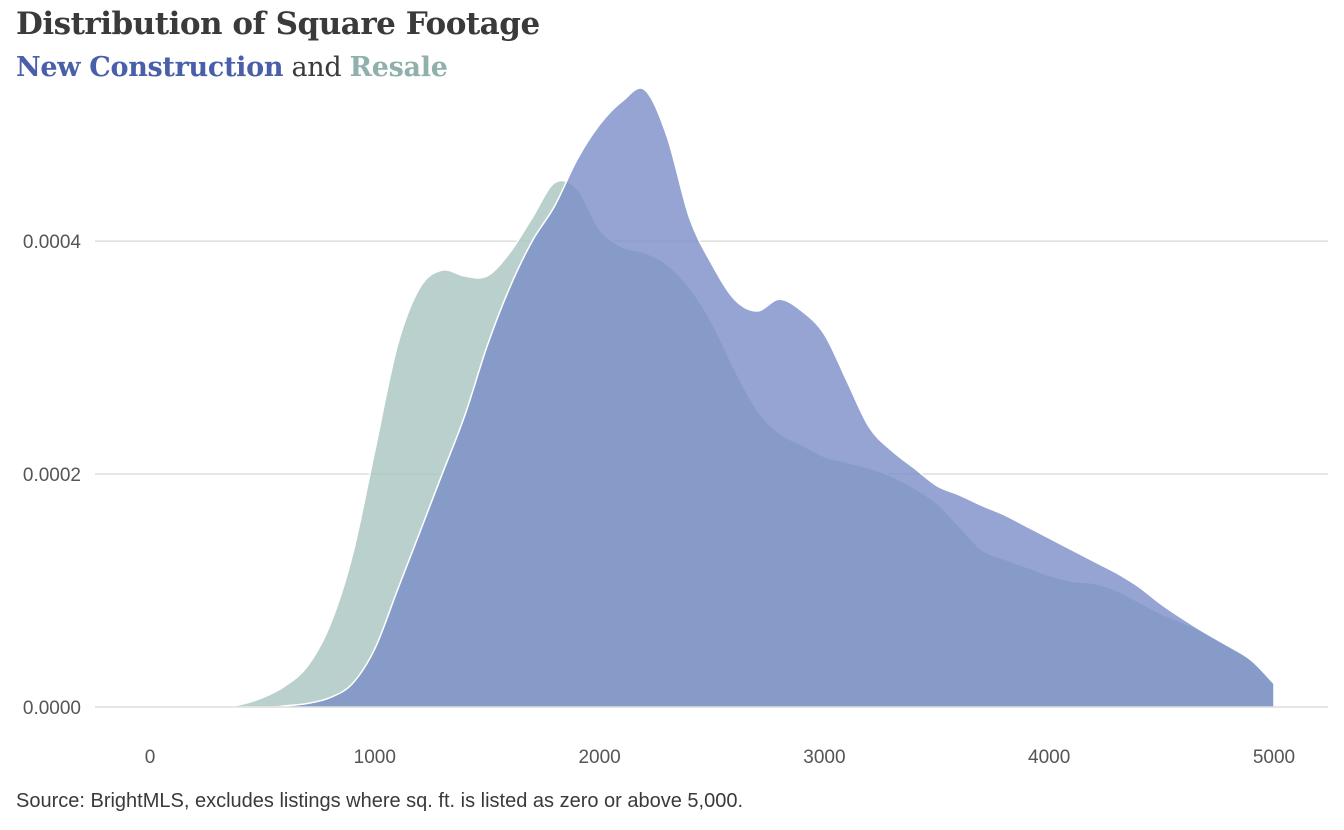  Describe the element at coordinates (1274, 757) in the screenshot. I see `x-tick-label: 5000` at that location.